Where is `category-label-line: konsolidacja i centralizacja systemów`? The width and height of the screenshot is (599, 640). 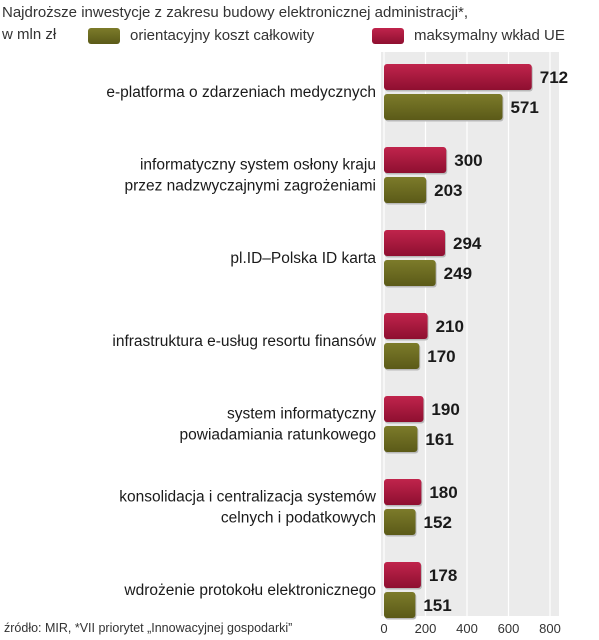 category-label-line: konsolidacja i centralizacja systemów is located at coordinates (248, 497).